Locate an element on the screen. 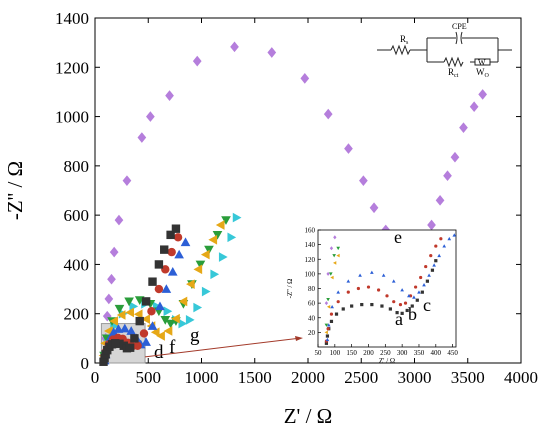 The width and height of the screenshot is (550, 432). resistor-rct is located at coordinates (453, 62).